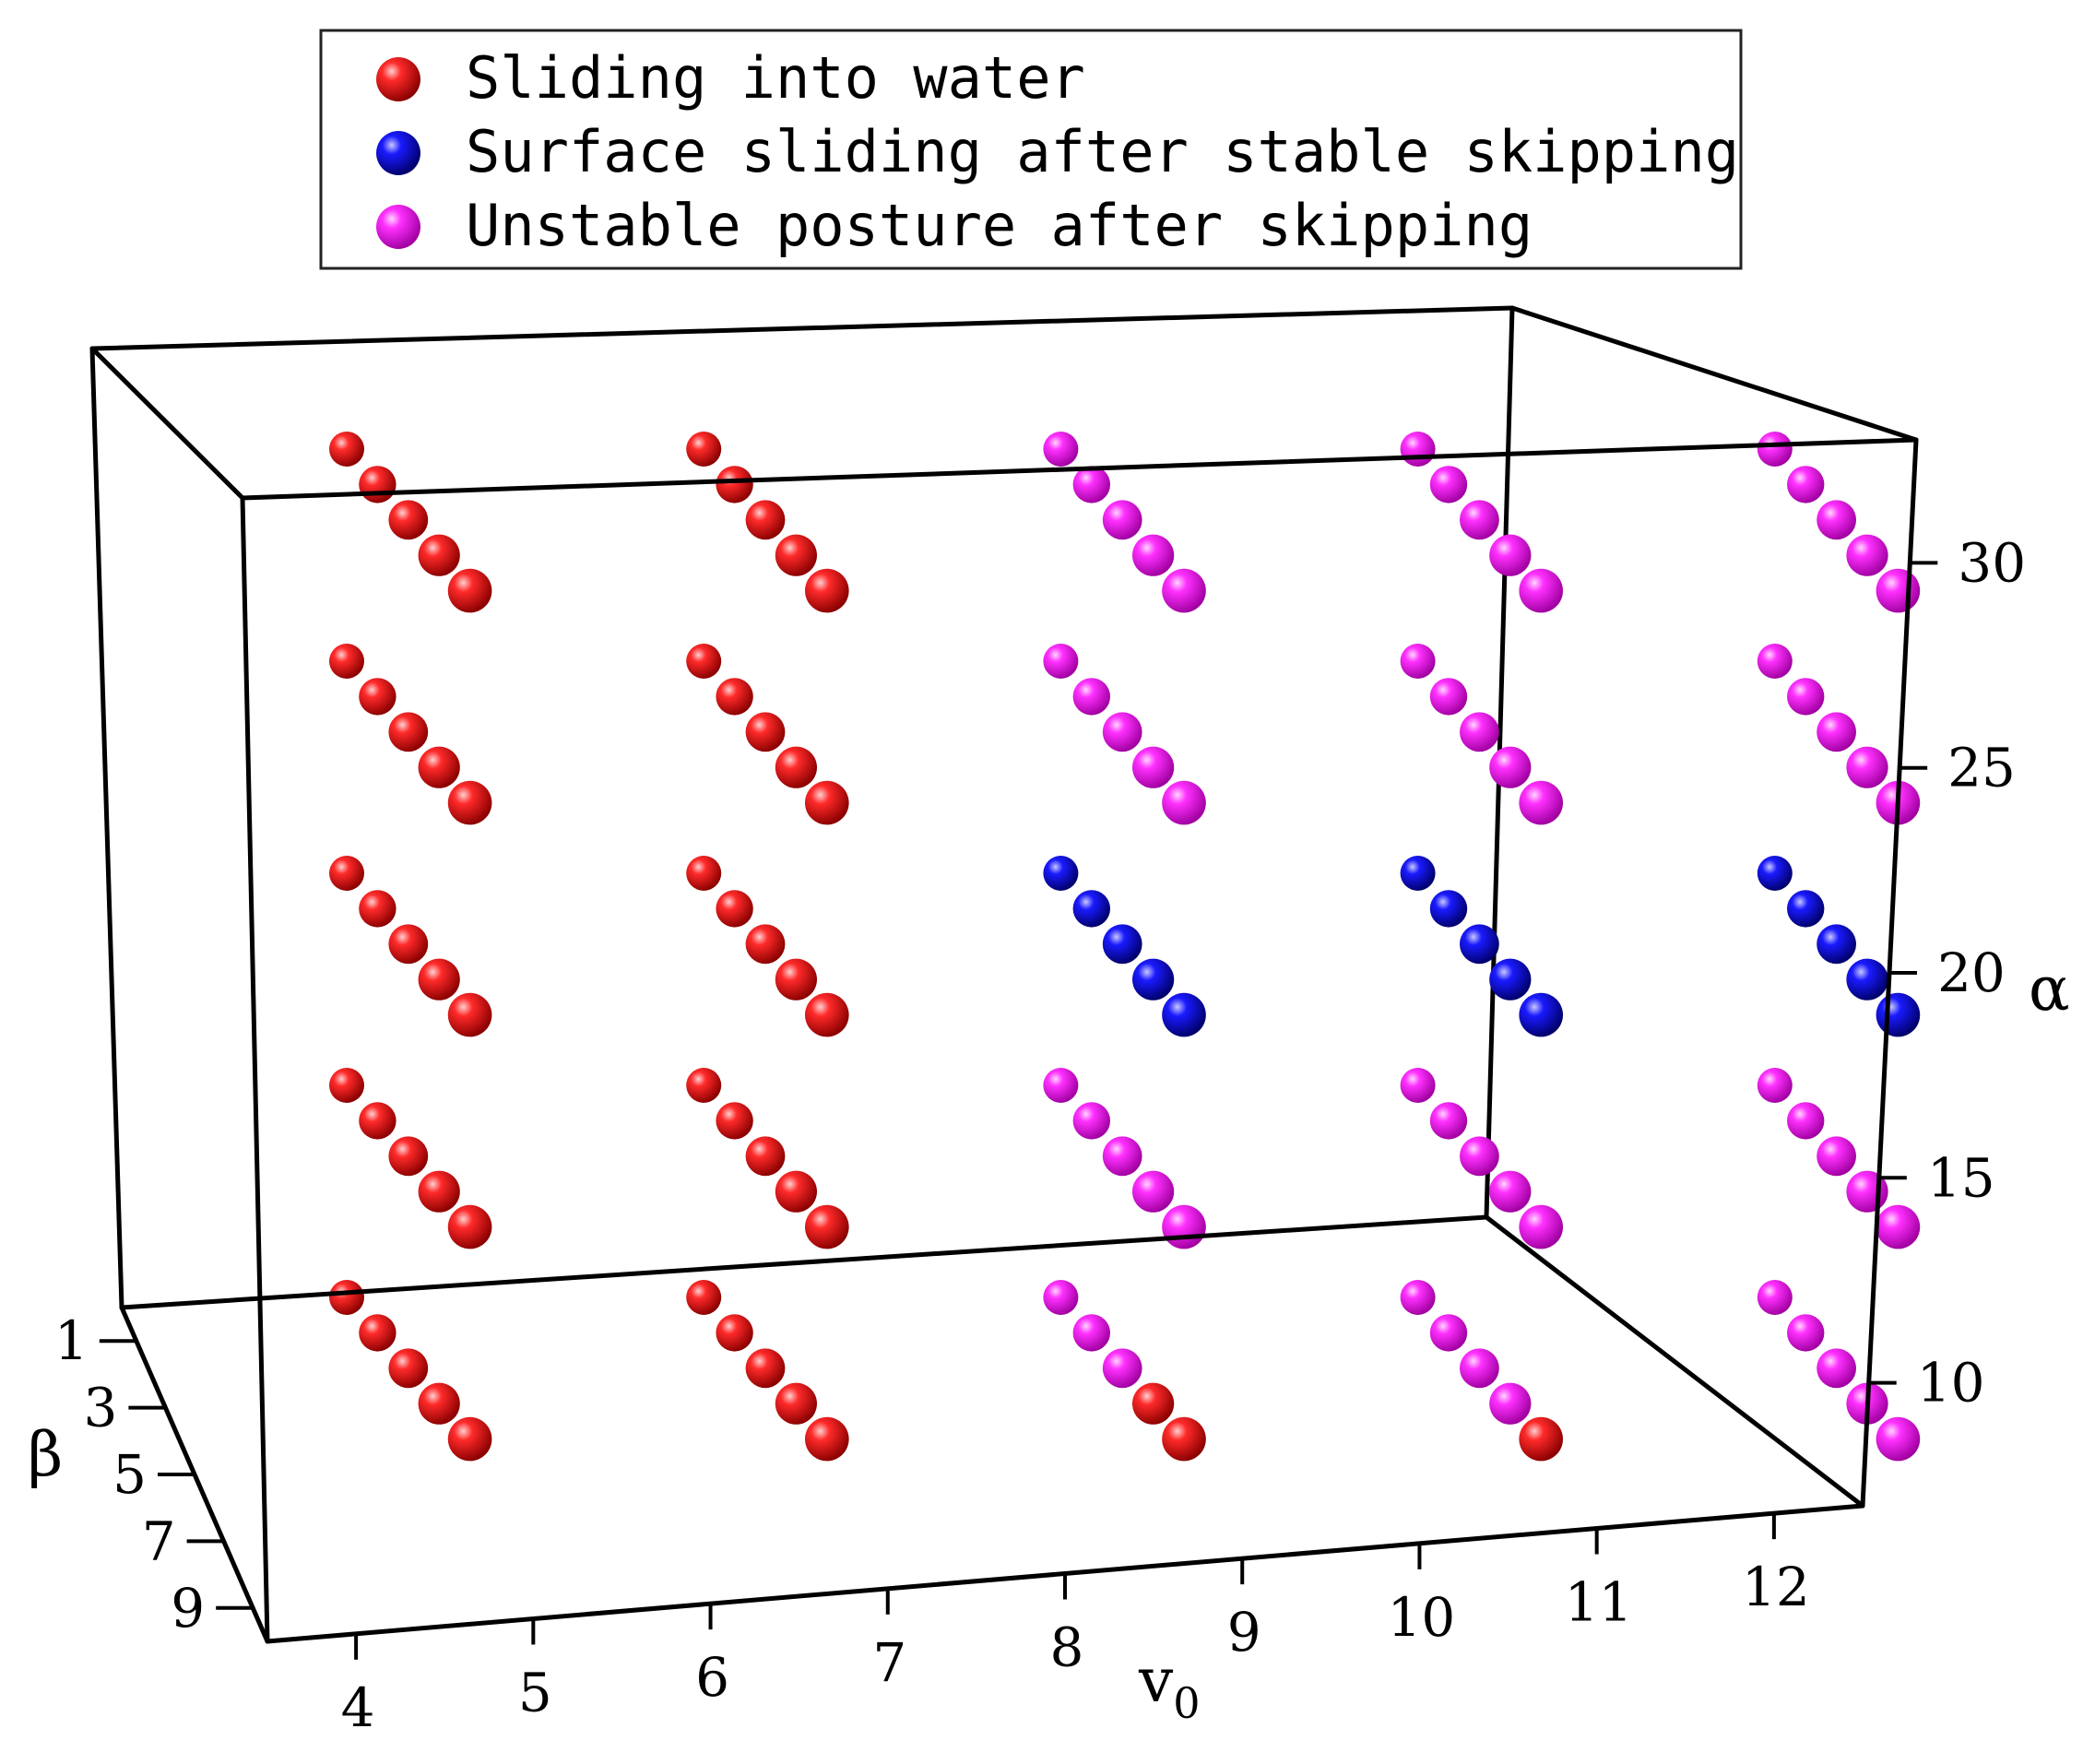 The height and width of the screenshot is (1764, 2083). What do you see at coordinates (1244, 1632) in the screenshot?
I see `x-tick-label: 9` at bounding box center [1244, 1632].